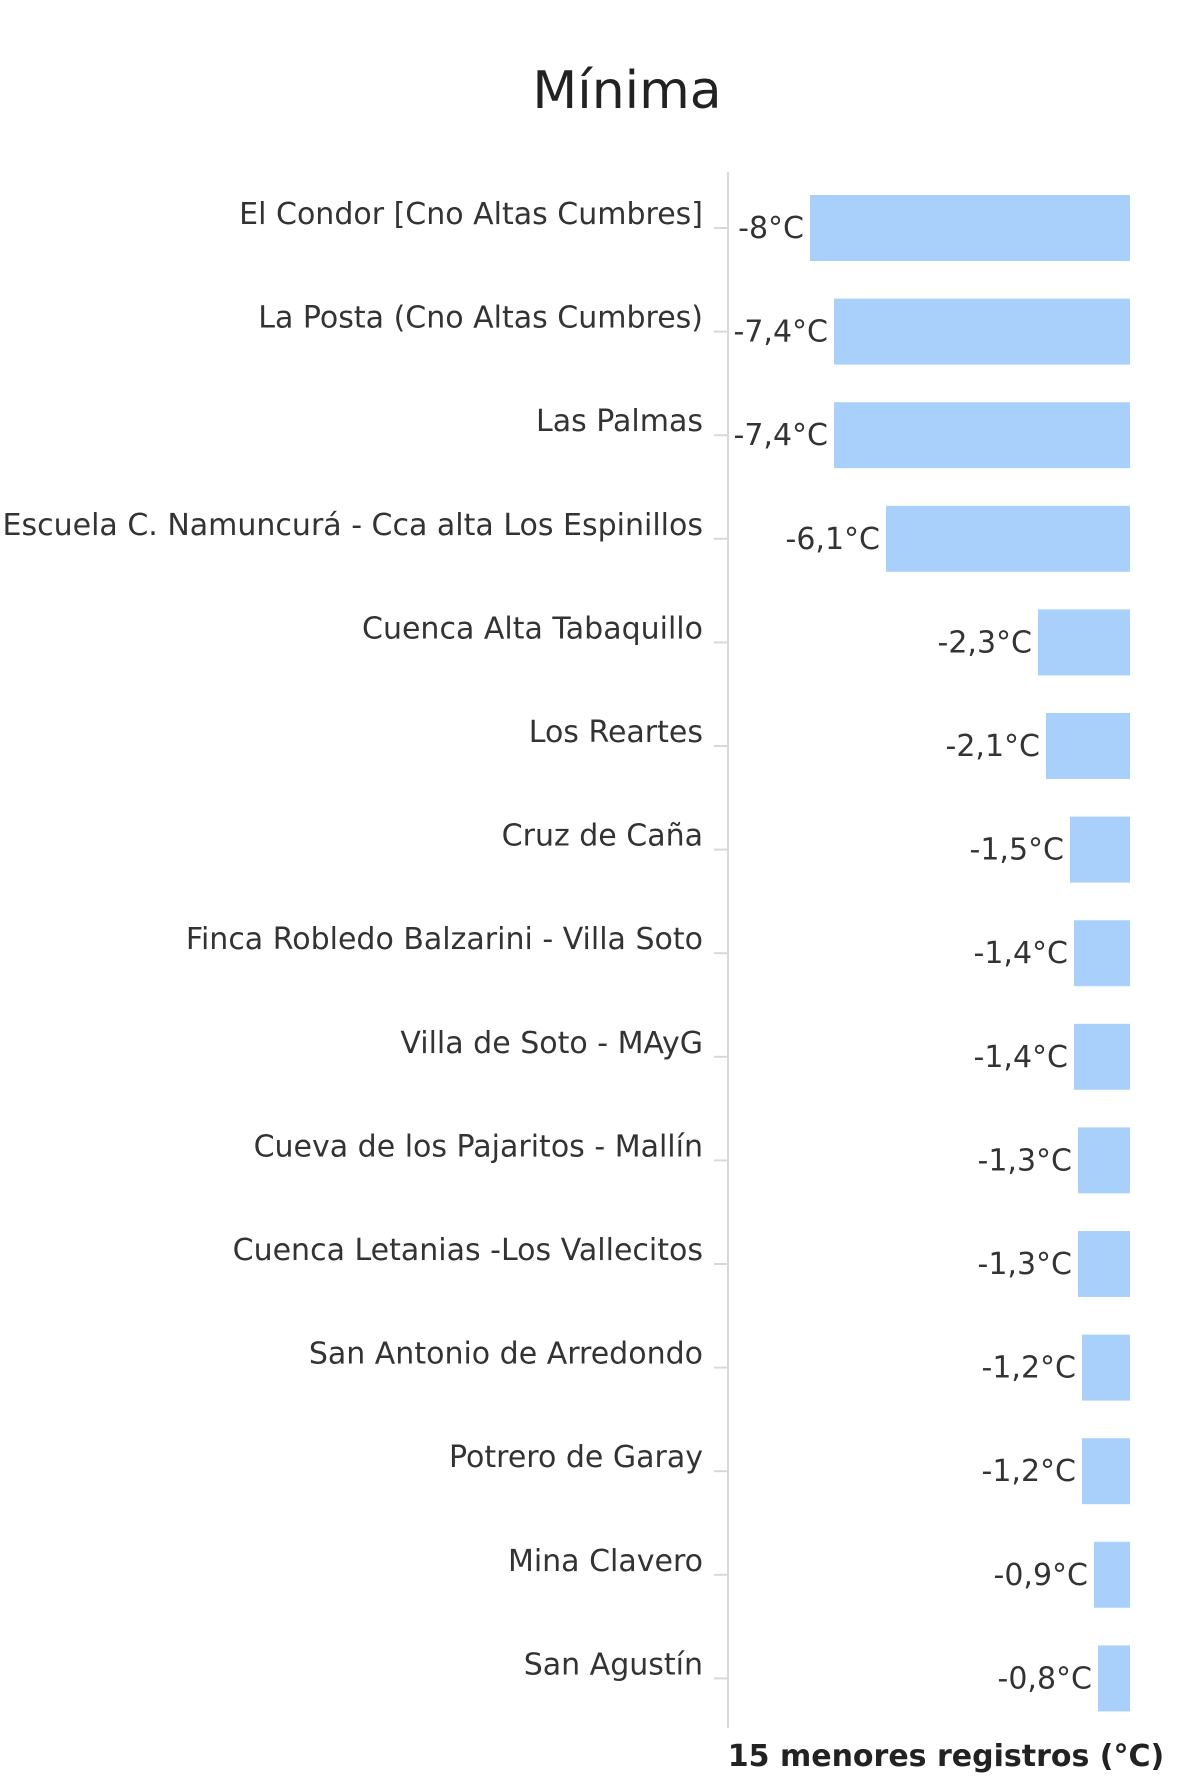 The height and width of the screenshot is (1777, 1200). I want to click on value-label: -6,1°C, so click(833, 539).